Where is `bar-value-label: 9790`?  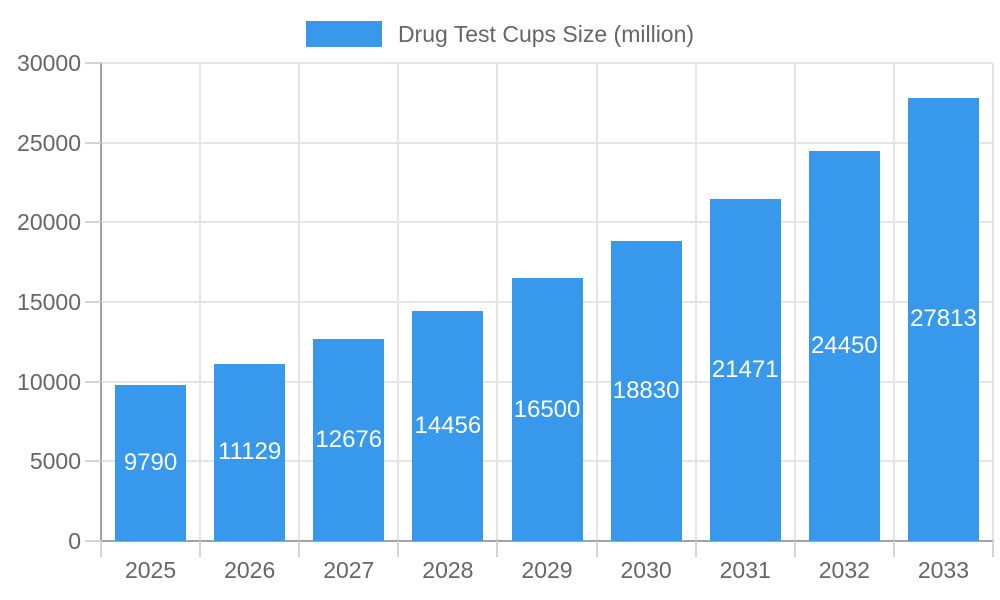
bar-value-label: 9790 is located at coordinates (150, 462).